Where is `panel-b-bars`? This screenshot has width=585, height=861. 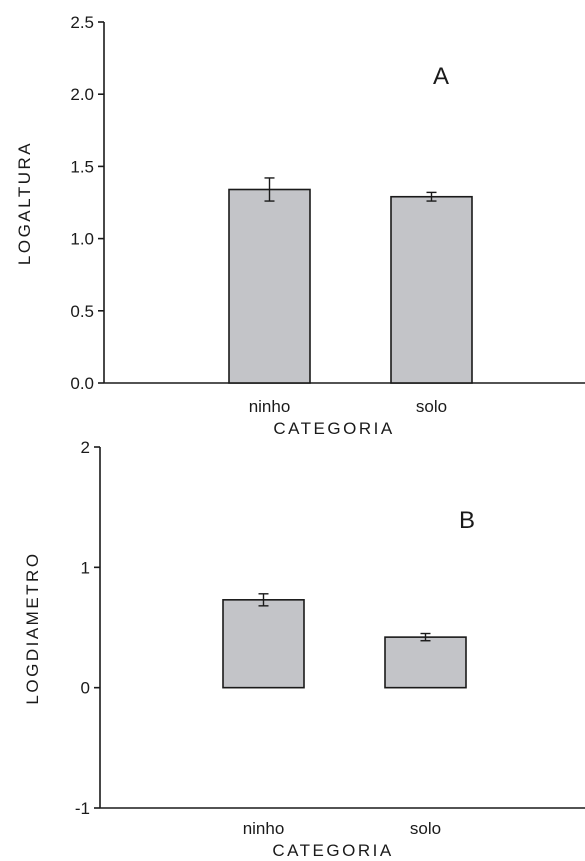 panel-b-bars is located at coordinates (344, 644).